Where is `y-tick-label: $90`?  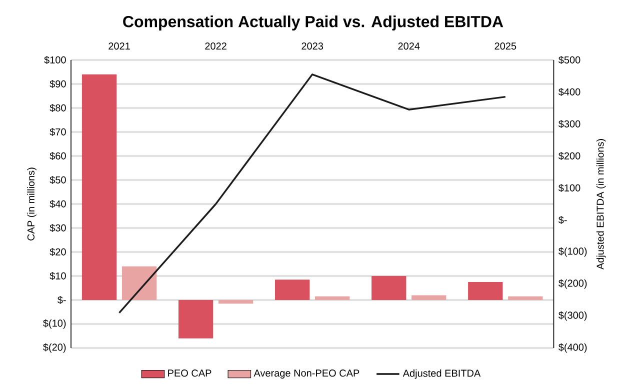
y-tick-label: $90 is located at coordinates (58, 84).